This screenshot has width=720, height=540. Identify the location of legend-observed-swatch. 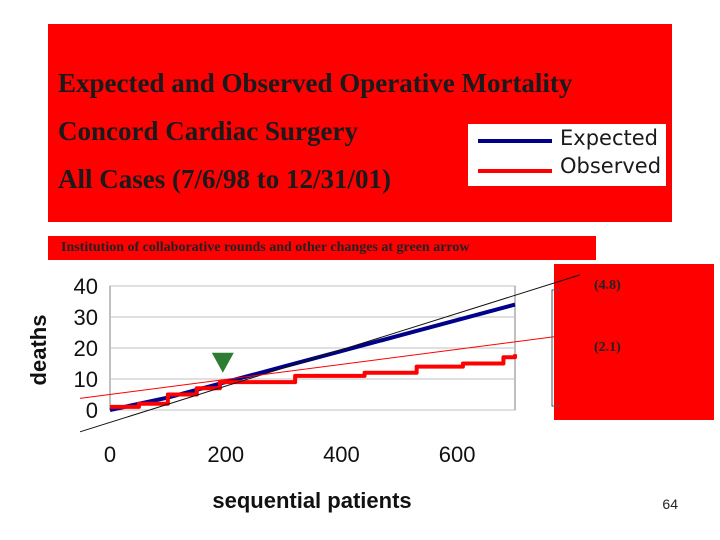
(515, 171).